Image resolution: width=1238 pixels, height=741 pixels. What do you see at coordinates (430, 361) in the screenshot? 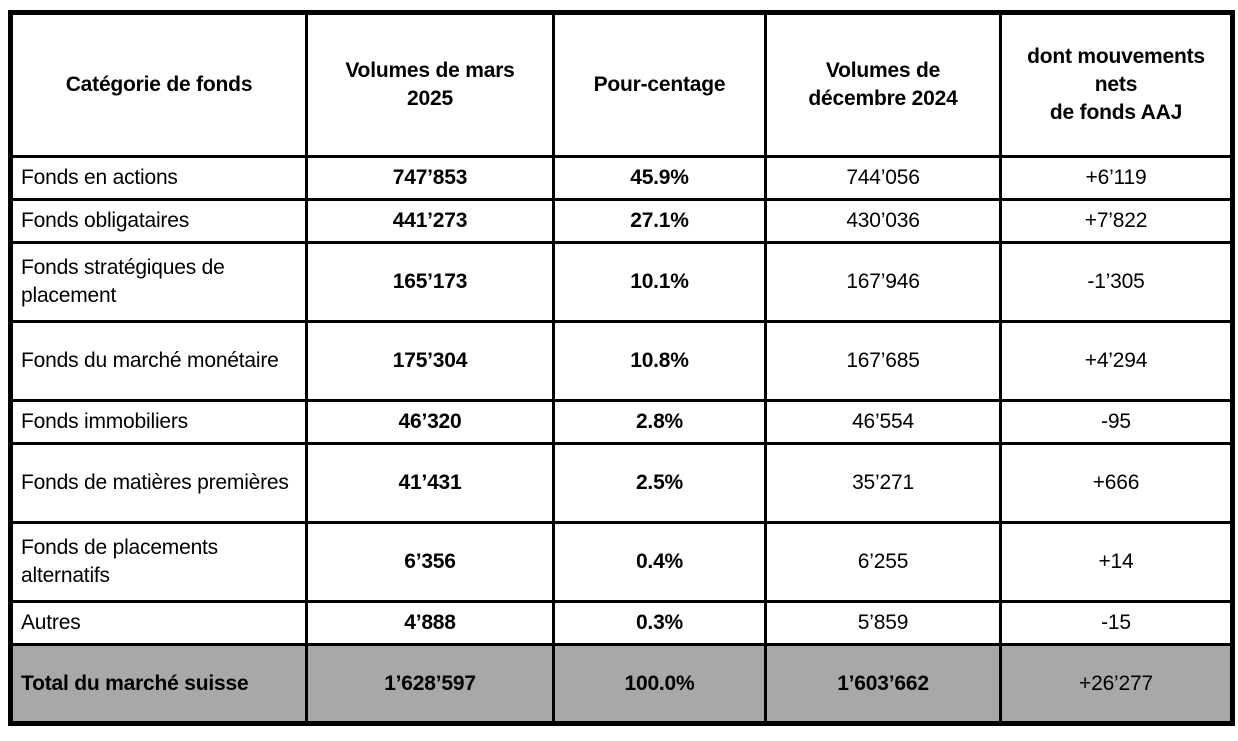
I see `cell-volumes-mars: 175’304` at bounding box center [430, 361].